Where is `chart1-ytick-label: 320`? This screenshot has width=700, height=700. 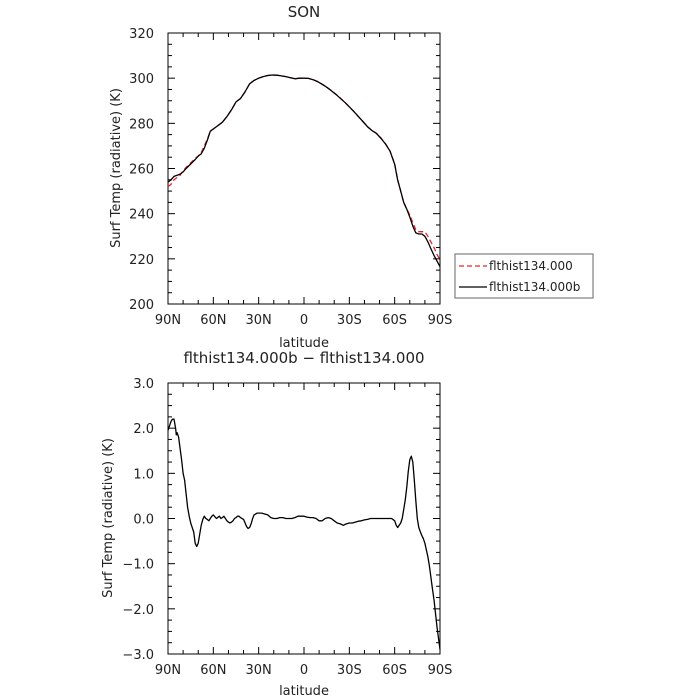
chart1-ytick-label: 320 is located at coordinates (141, 34).